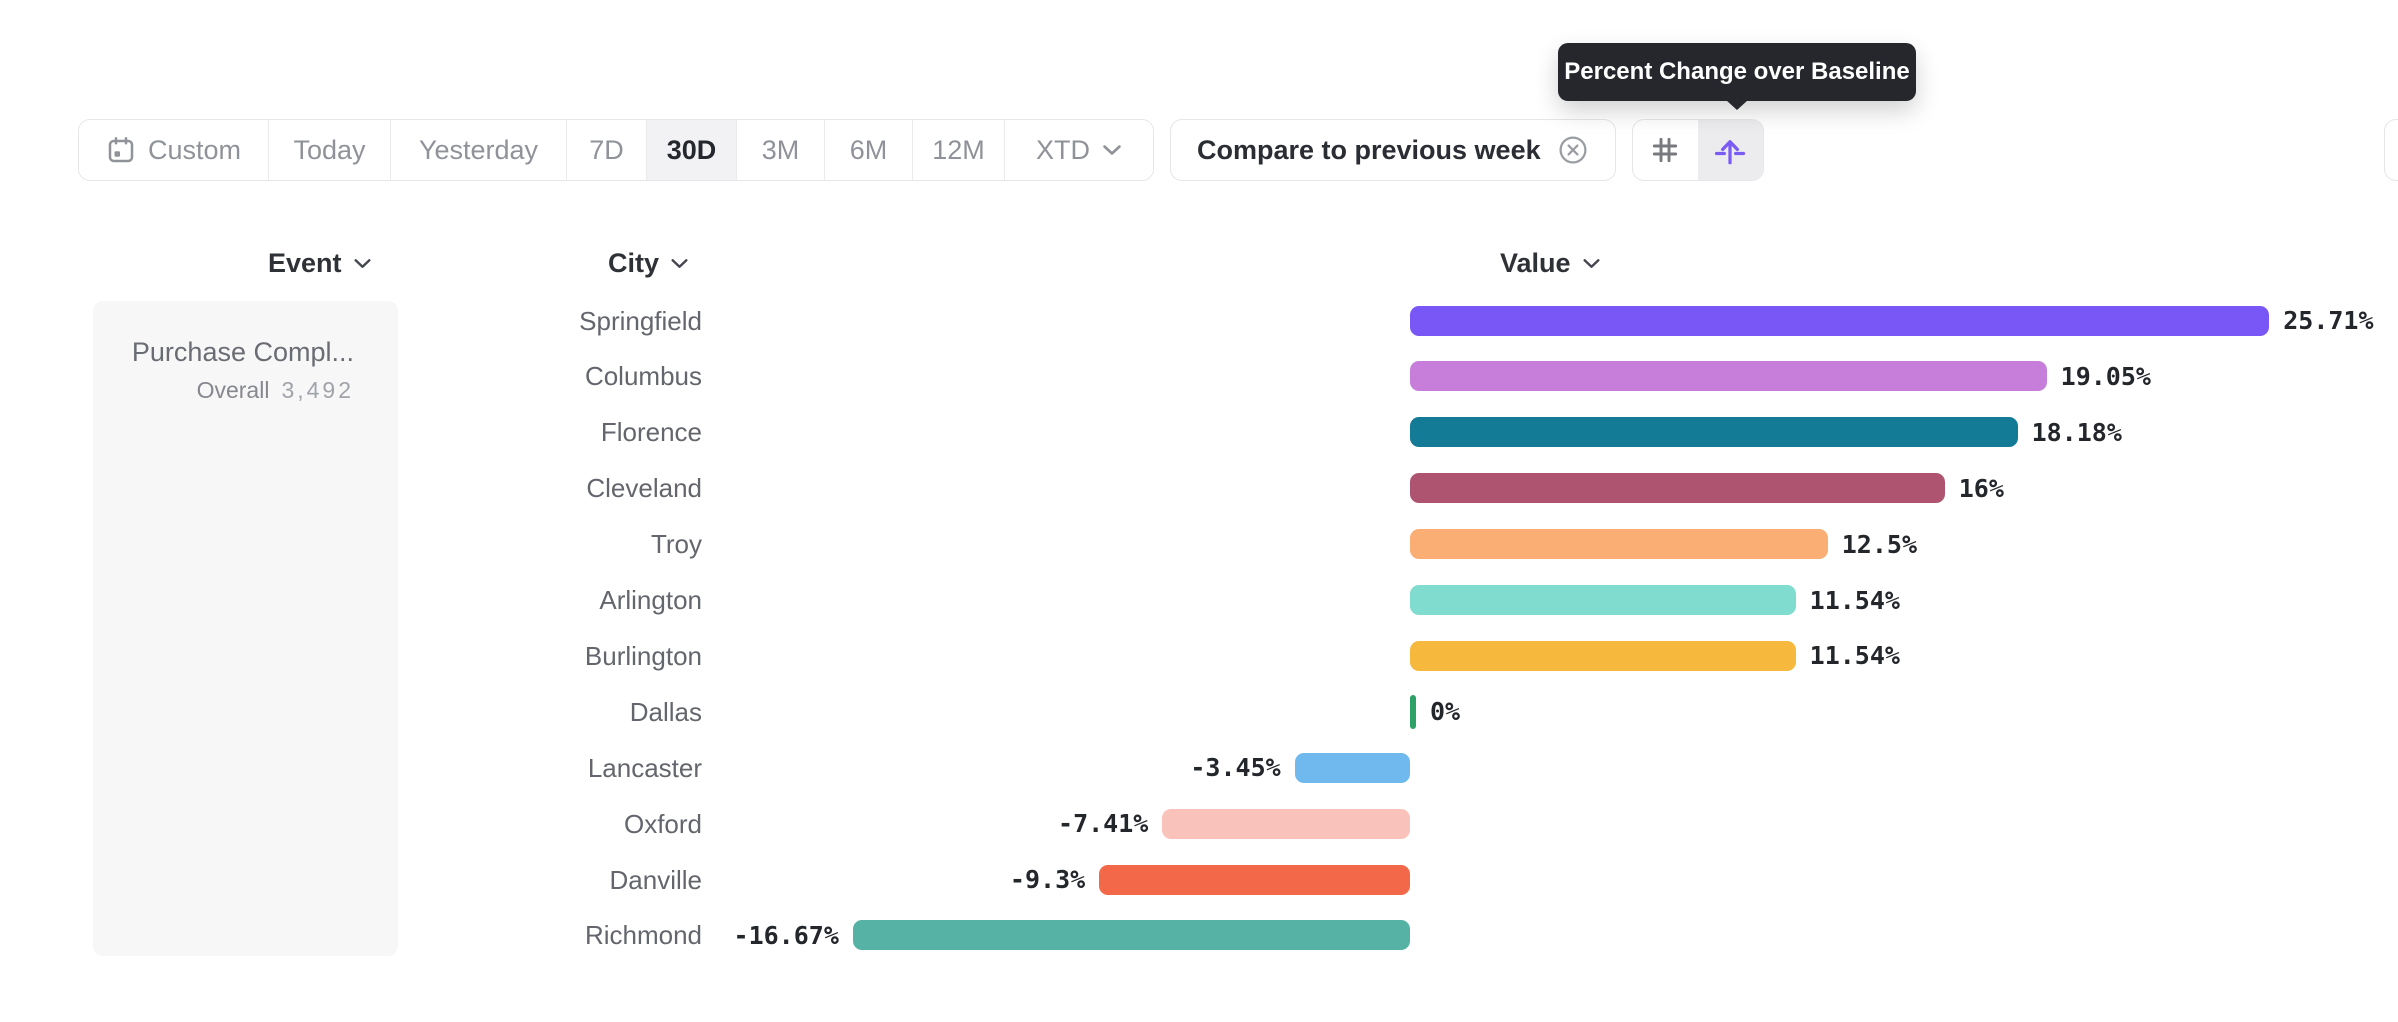  What do you see at coordinates (1063, 149) in the screenshot?
I see `date-button-label: XTD` at bounding box center [1063, 149].